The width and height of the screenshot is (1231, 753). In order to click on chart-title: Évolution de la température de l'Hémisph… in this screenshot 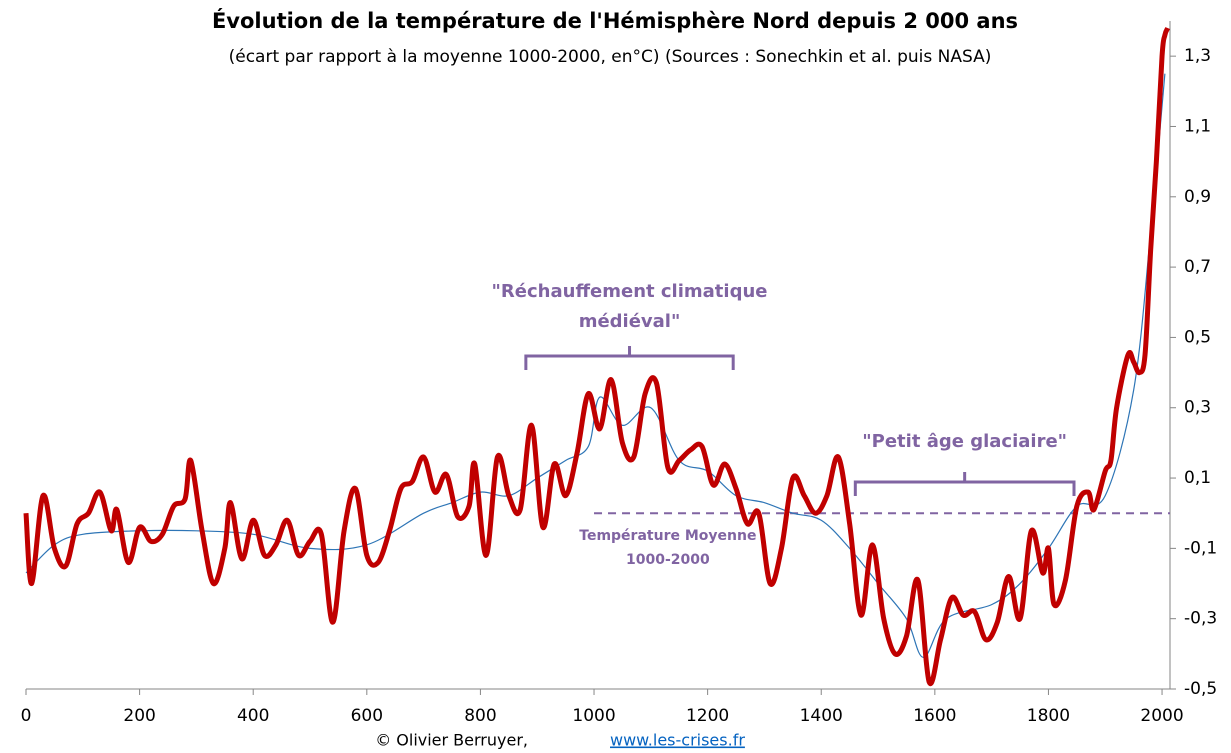, I will do `click(615, 20)`.